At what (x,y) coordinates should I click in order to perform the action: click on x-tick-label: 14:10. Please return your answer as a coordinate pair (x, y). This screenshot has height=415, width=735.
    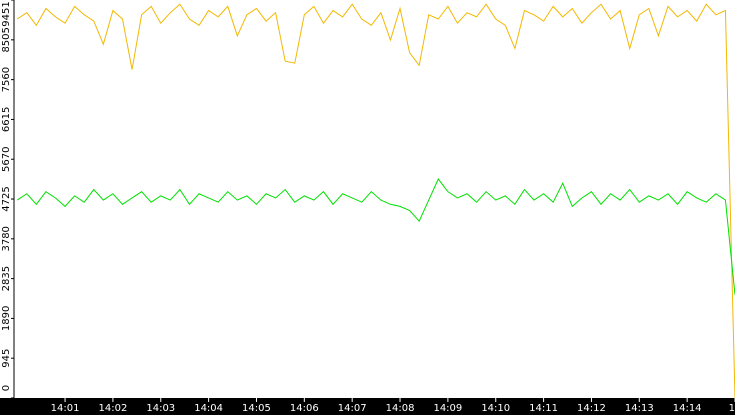
    Looking at the image, I should click on (495, 408).